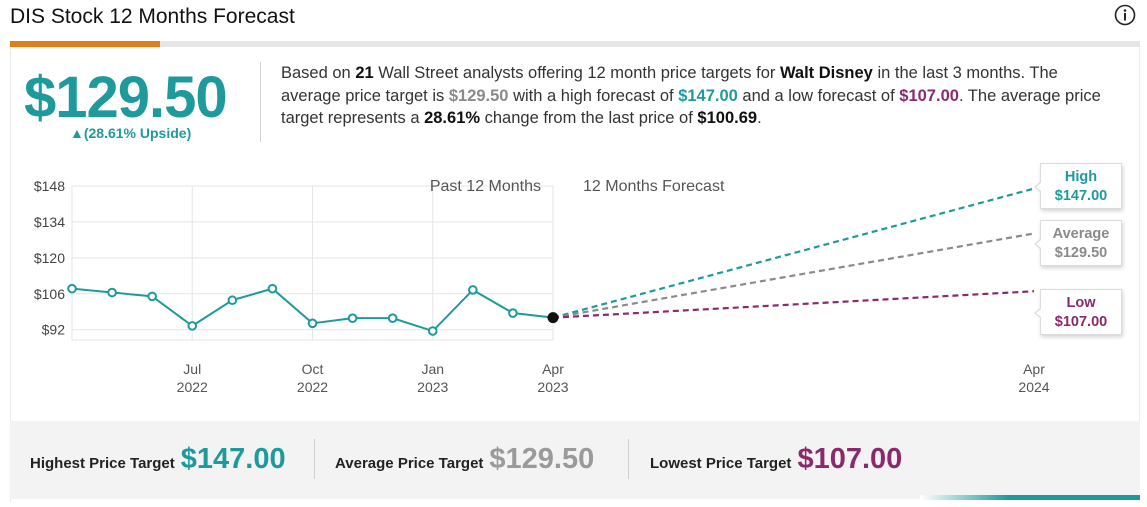 Image resolution: width=1147 pixels, height=507 pixels. I want to click on average-forecast-callout: Average $129.50, so click(1078, 243).